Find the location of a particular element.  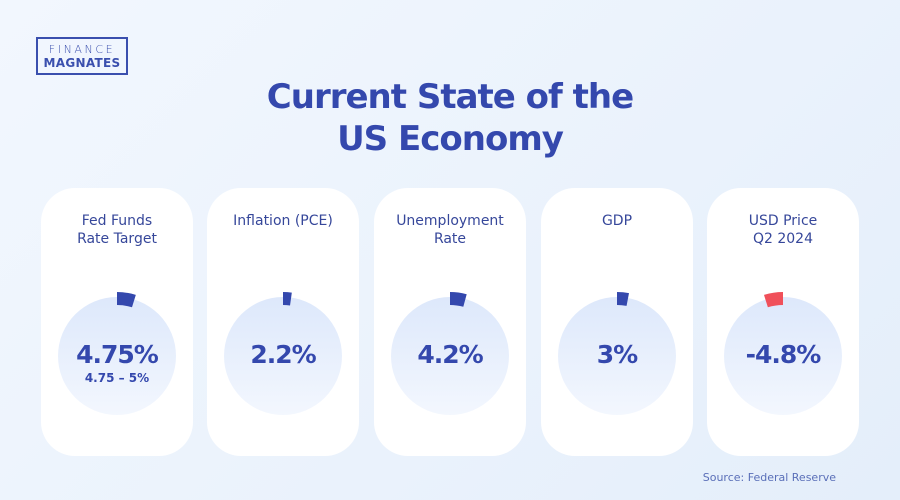

stat-label: Fed Funds Rate Target is located at coordinates (117, 230).